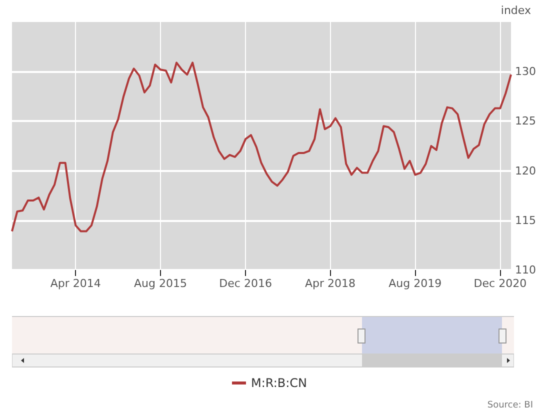 This screenshot has width=539, height=412. What do you see at coordinates (330, 283) in the screenshot?
I see `x-tick-label: Apr 2018` at bounding box center [330, 283].